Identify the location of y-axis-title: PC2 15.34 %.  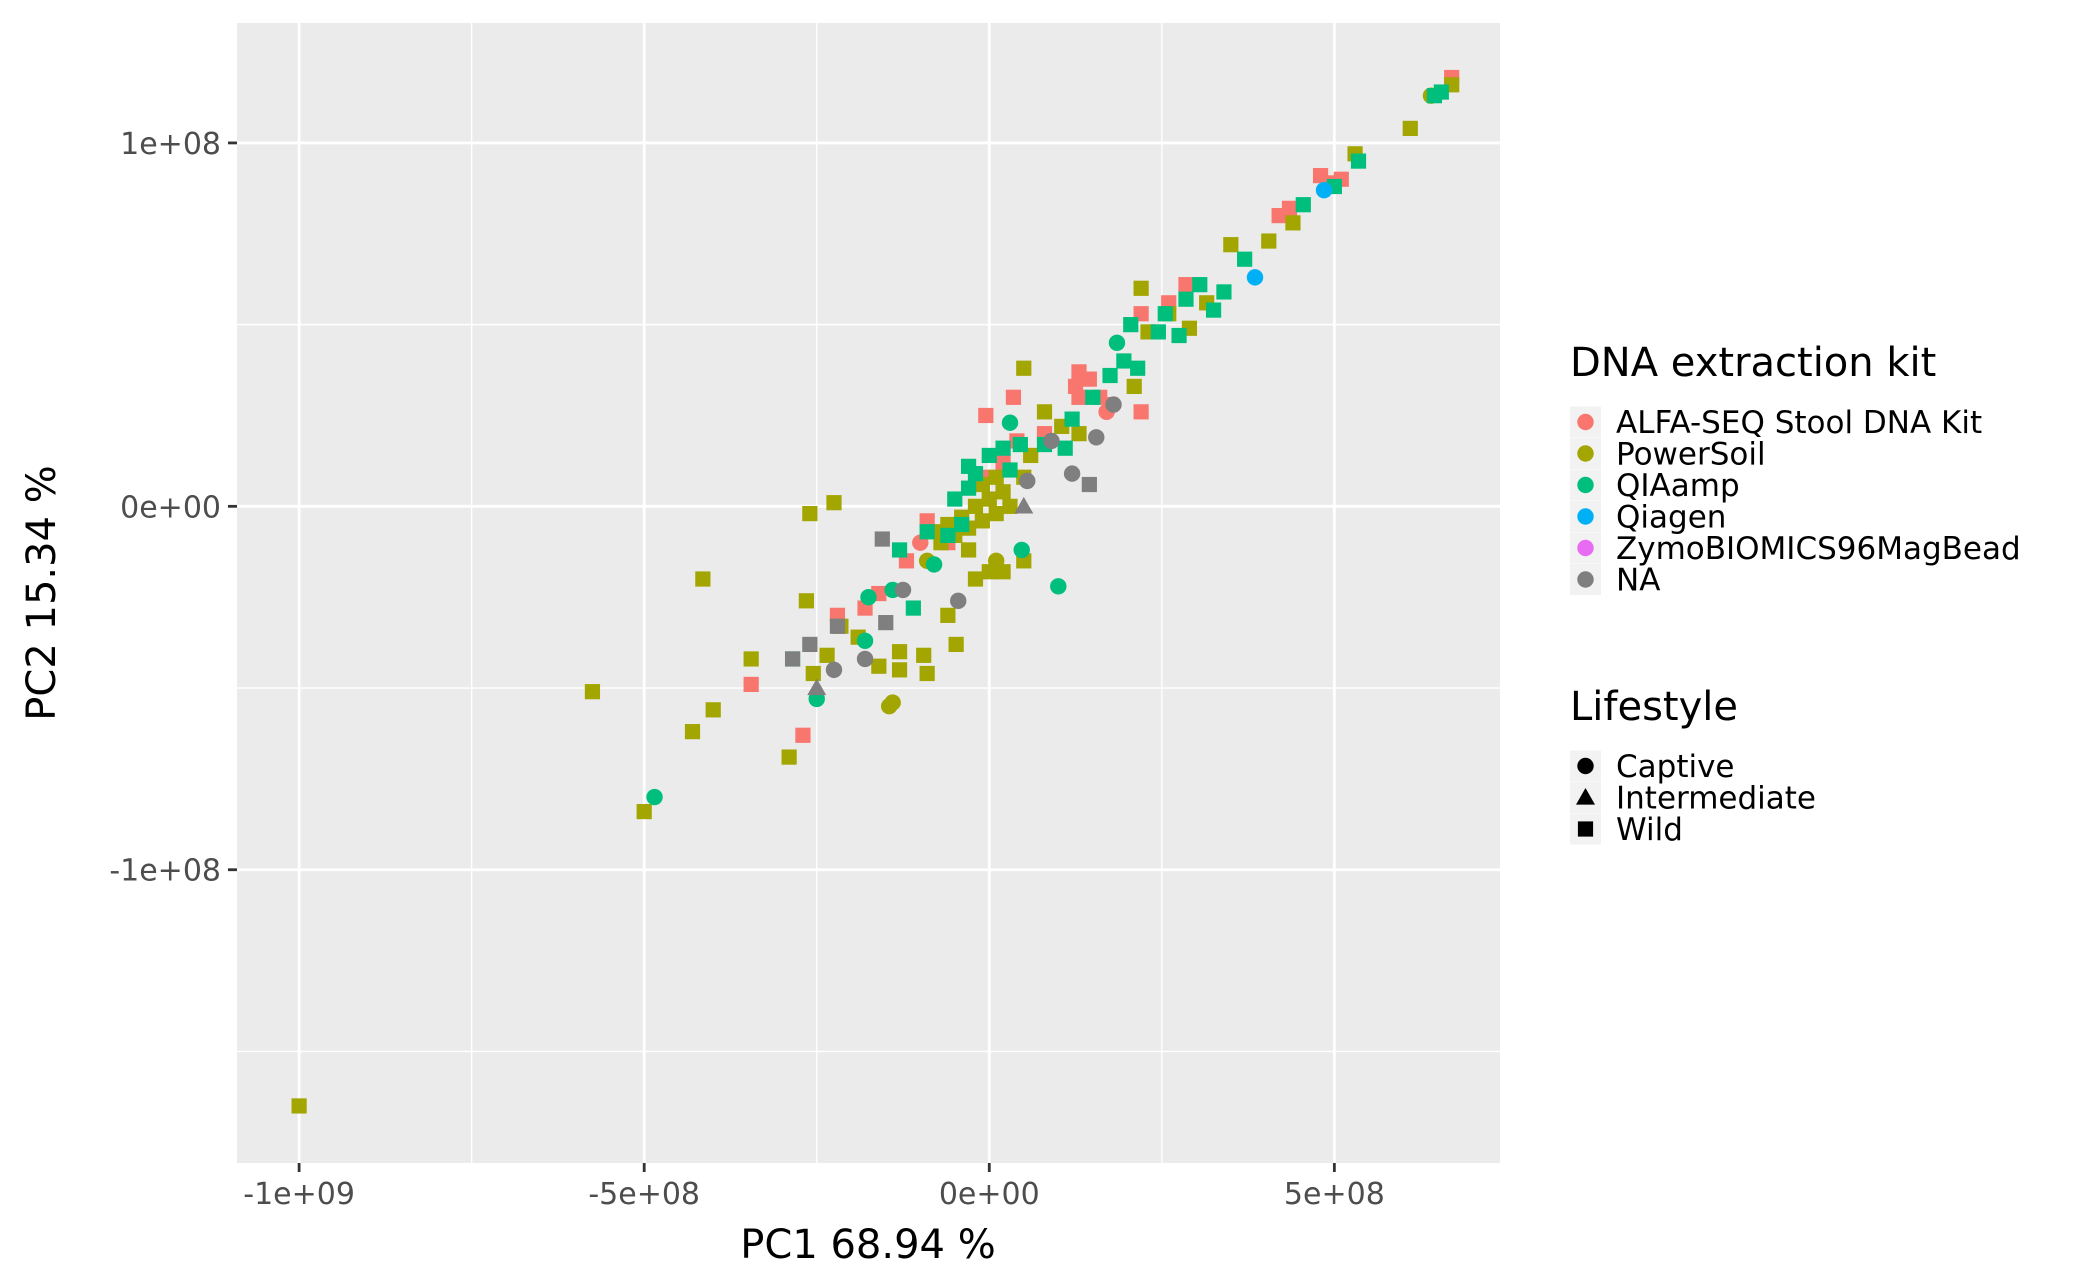
(42, 592).